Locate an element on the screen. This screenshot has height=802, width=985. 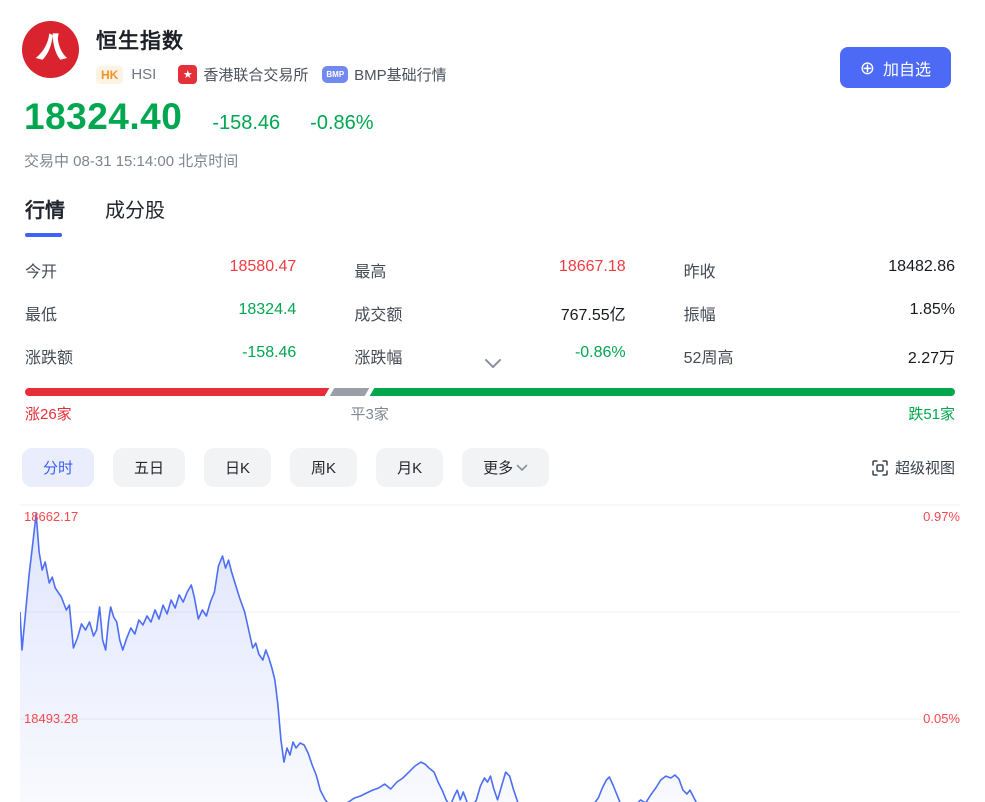
index-logo is located at coordinates (50, 49).